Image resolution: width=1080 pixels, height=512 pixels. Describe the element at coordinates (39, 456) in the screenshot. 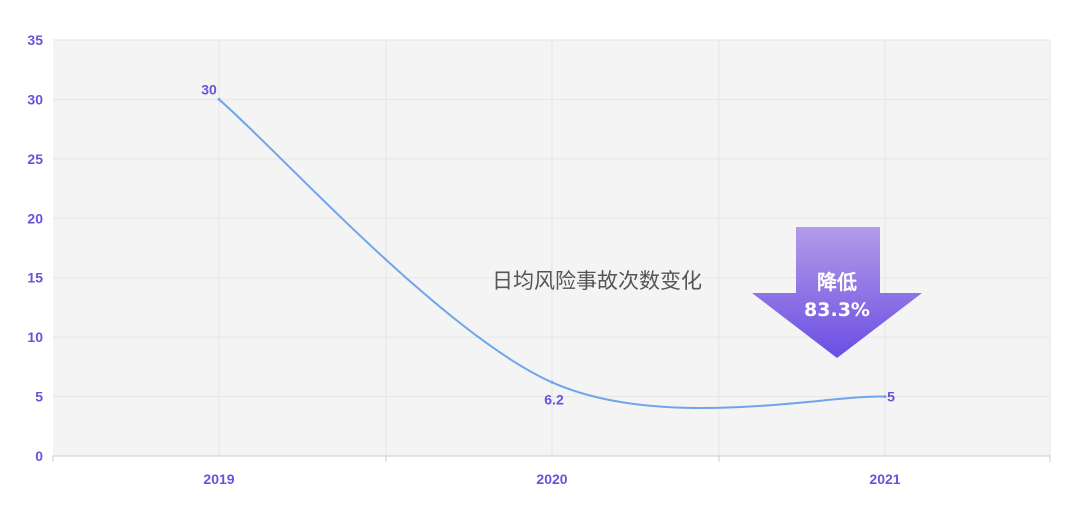

I see `y-tick-label: 0` at that location.